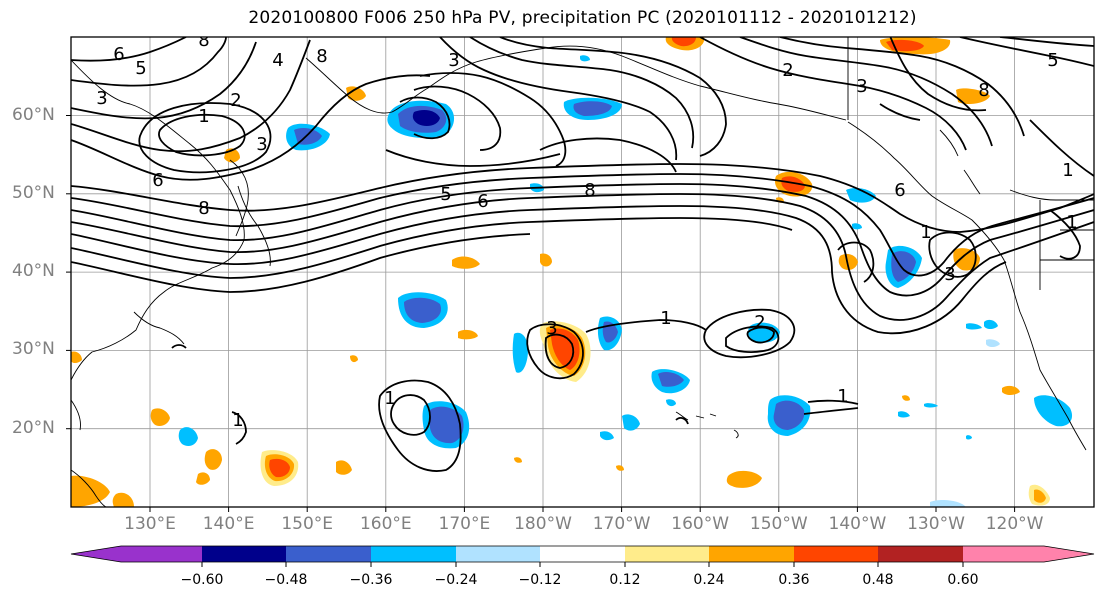 The width and height of the screenshot is (1105, 601). What do you see at coordinates (709, 580) in the screenshot?
I see `colorbar-tick-label: 0.24` at bounding box center [709, 580].